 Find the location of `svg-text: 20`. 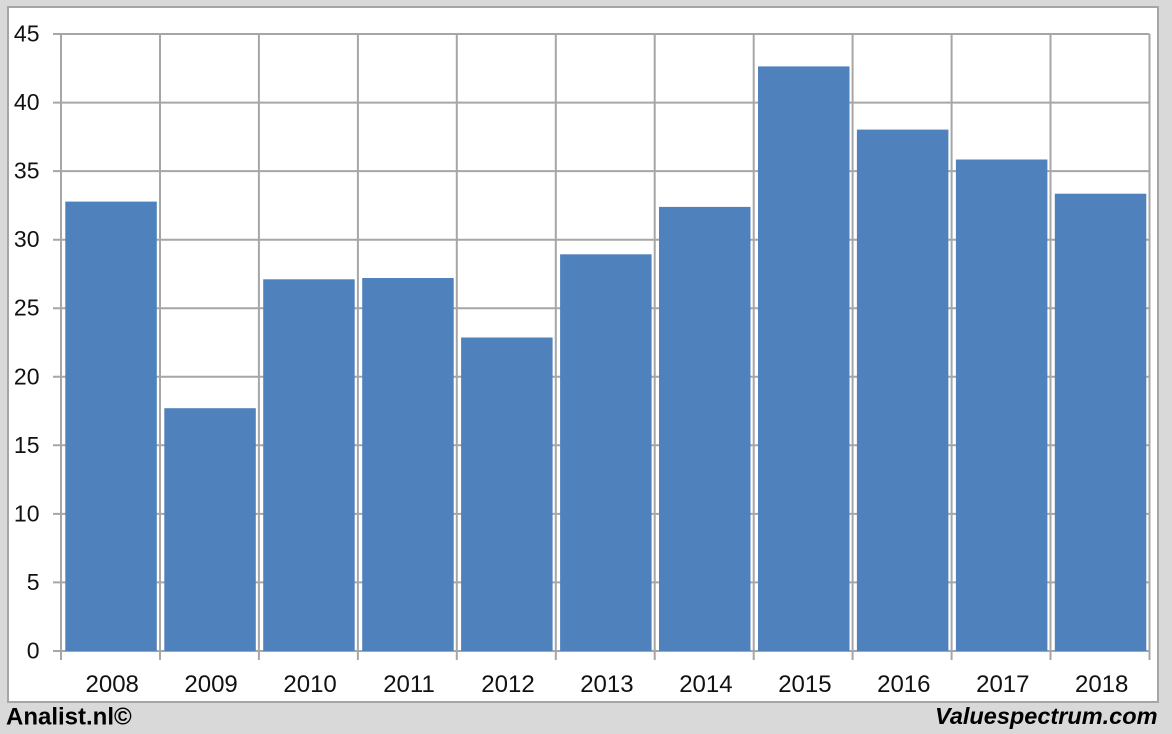

svg-text: 20 is located at coordinates (27, 376).